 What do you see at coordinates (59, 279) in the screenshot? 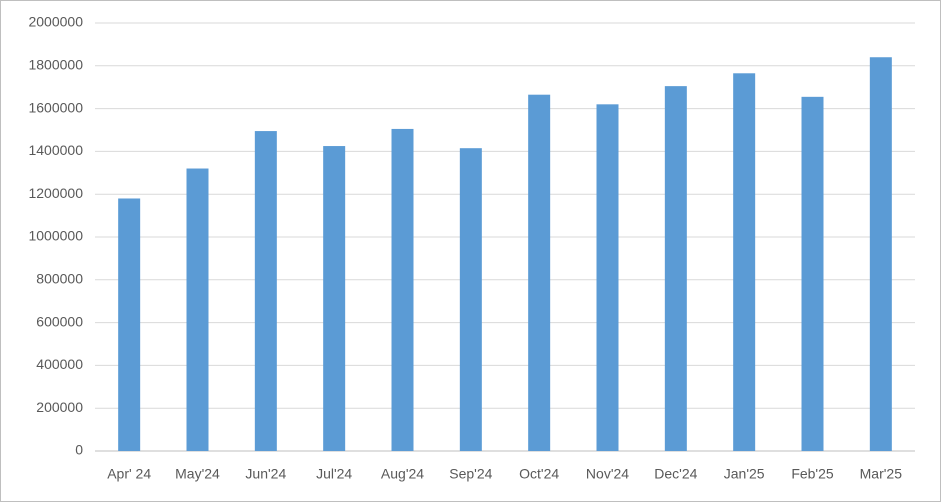
I see `y-tick-label: 800000` at bounding box center [59, 279].